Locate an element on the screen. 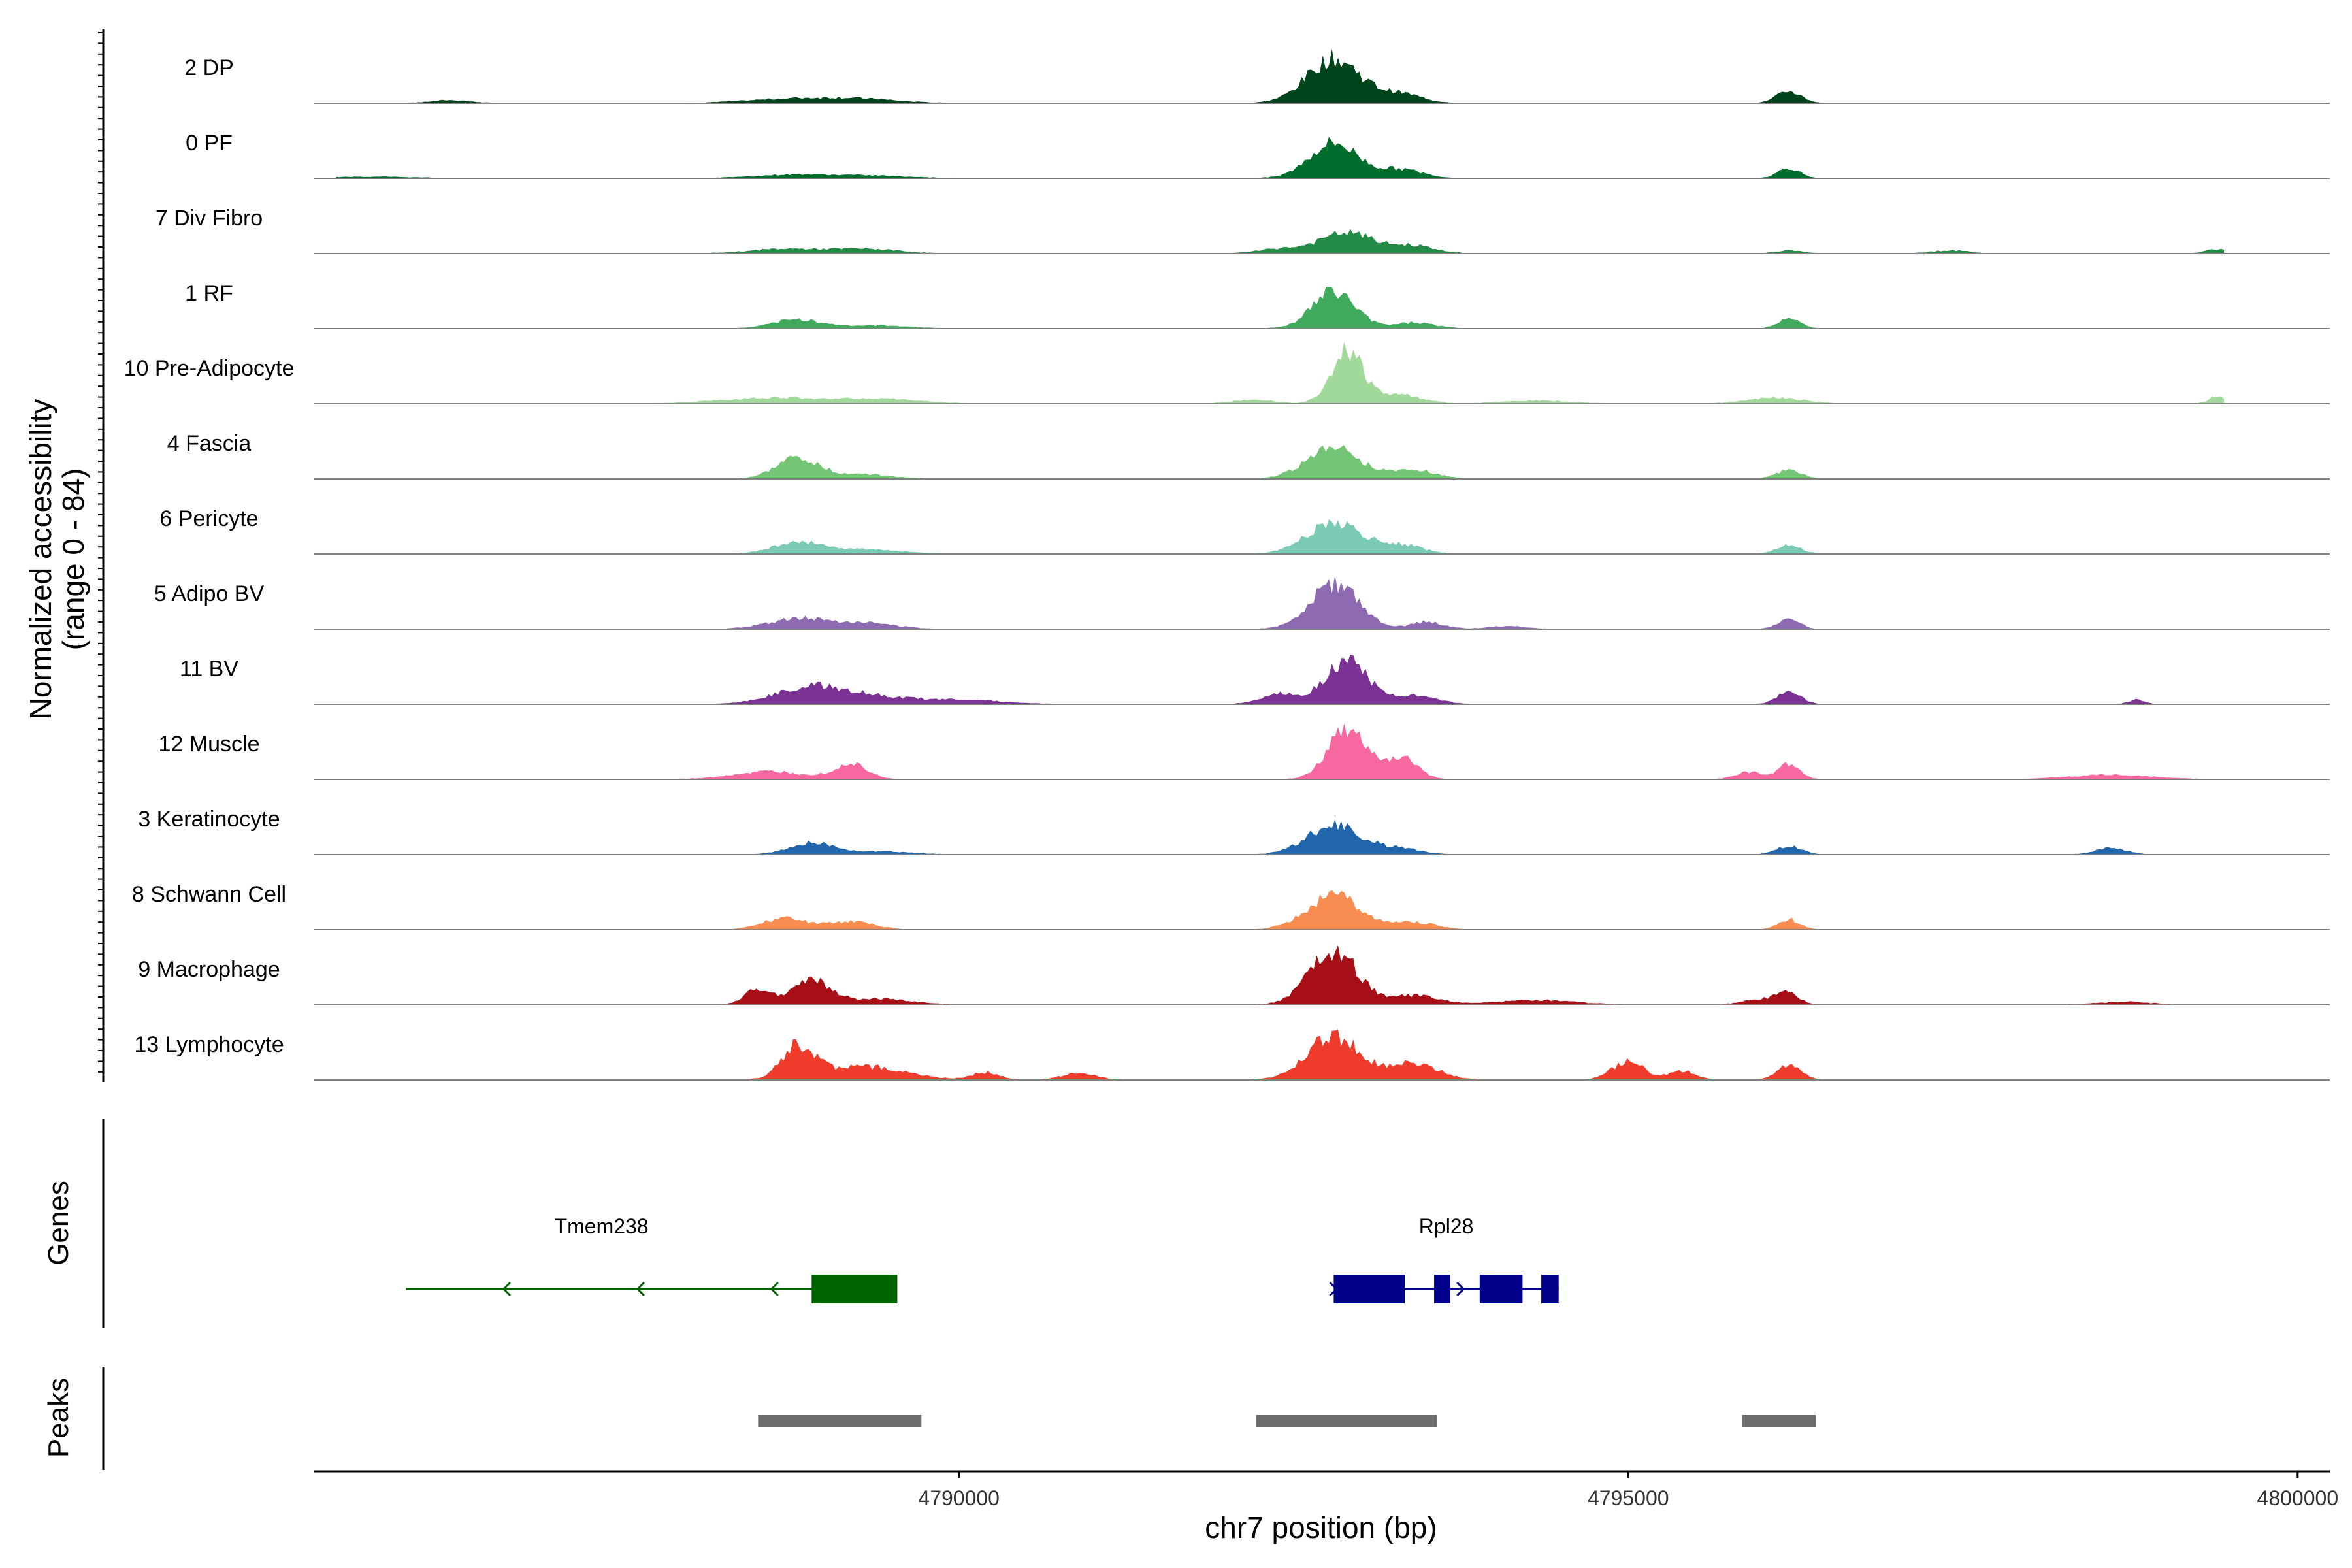  genes-panel: Genes Tmem238 Rpl28 is located at coordinates (800, 1223).